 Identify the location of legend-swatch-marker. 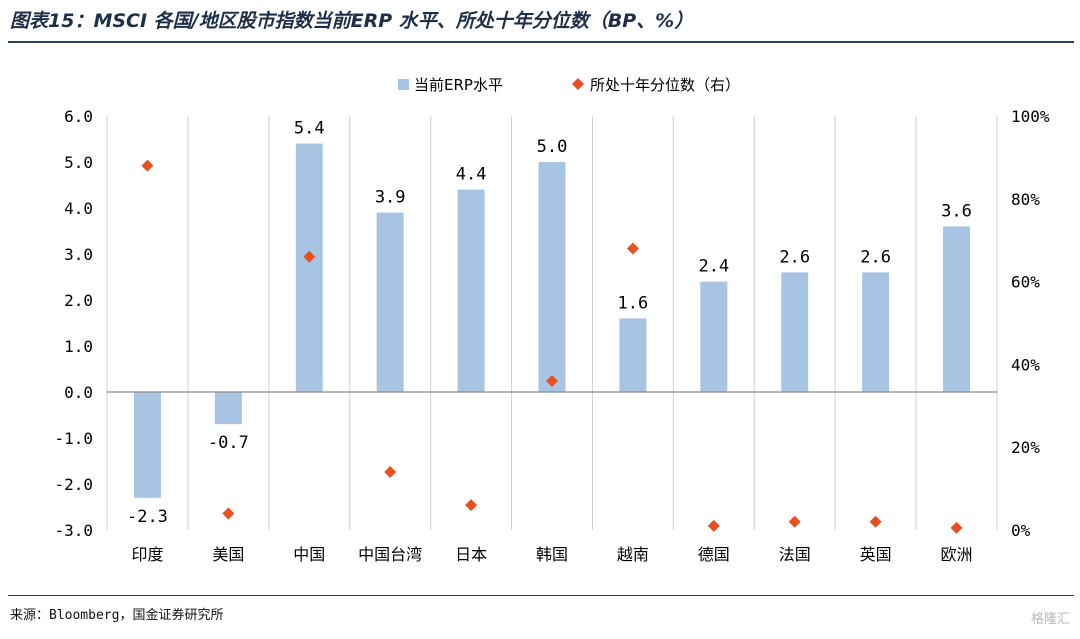
(578, 84).